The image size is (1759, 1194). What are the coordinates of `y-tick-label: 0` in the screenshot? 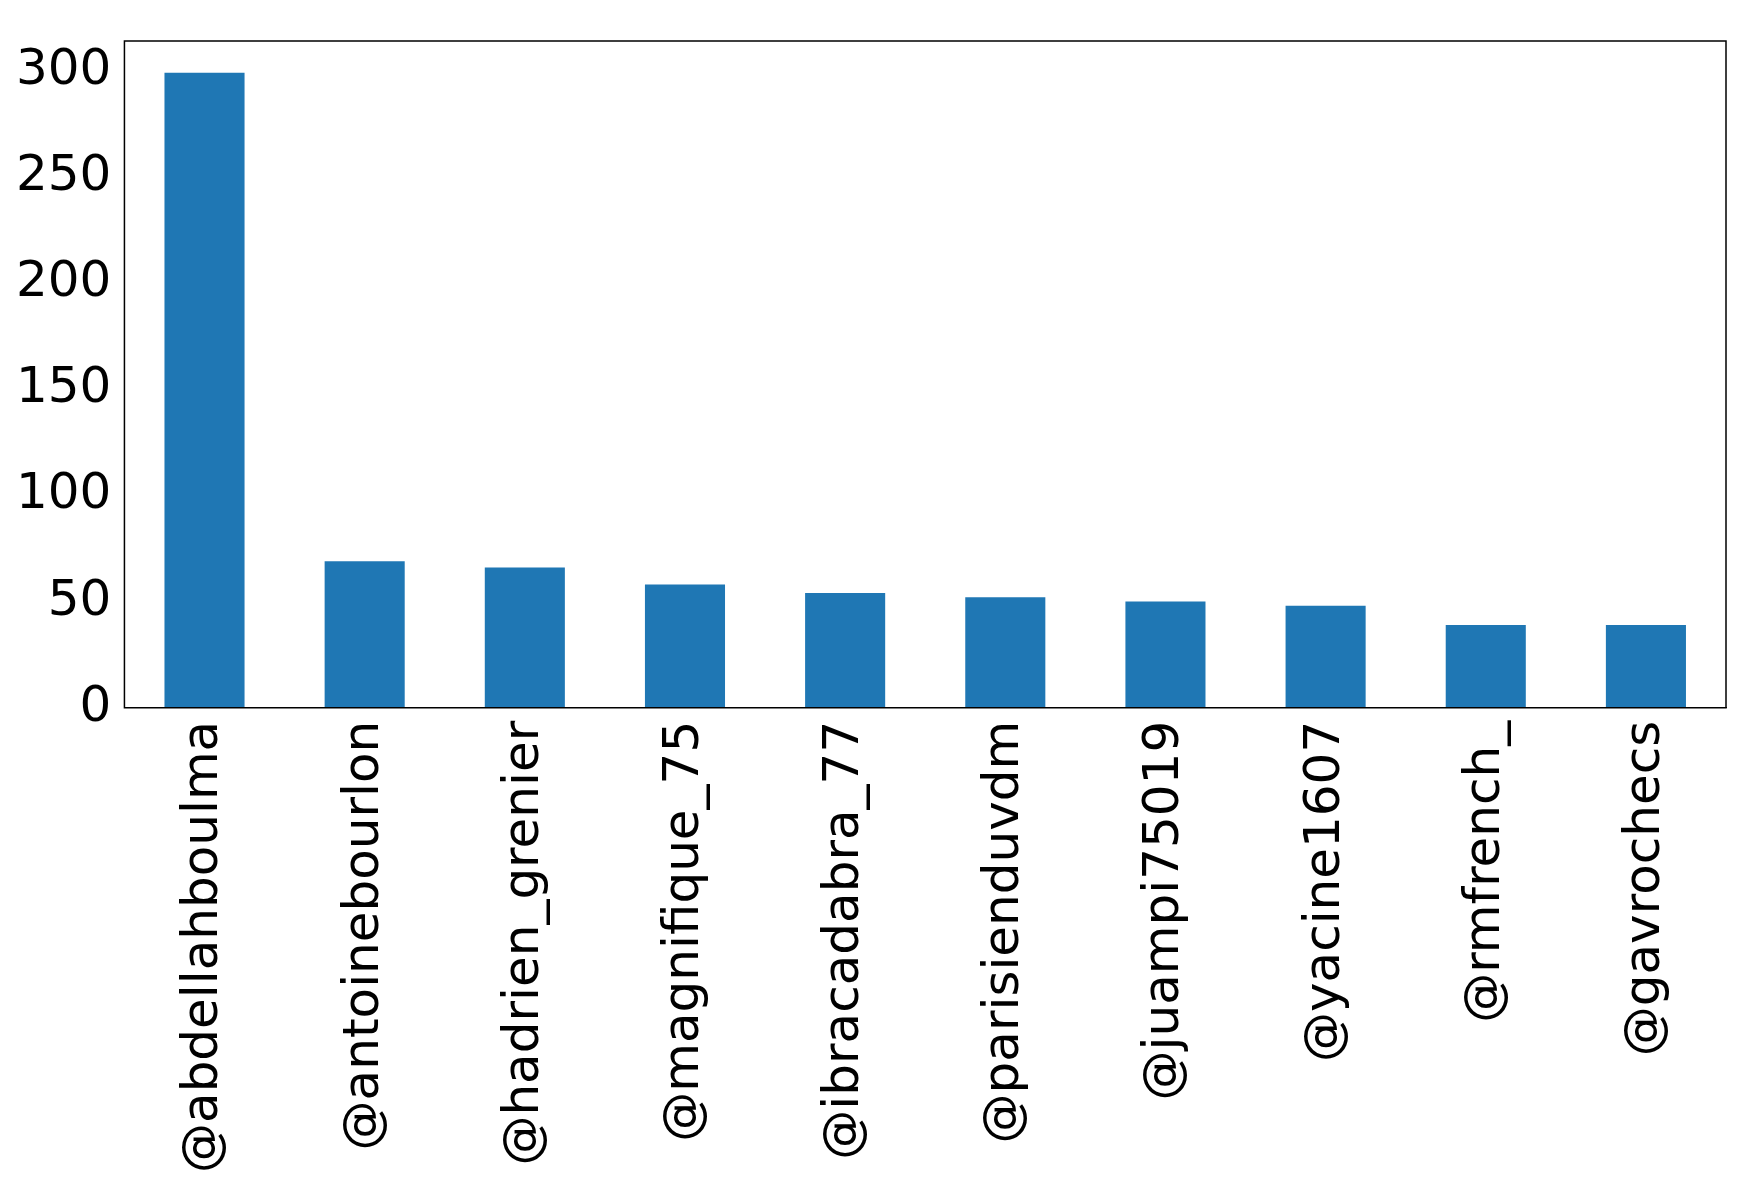 It's located at (95, 703).